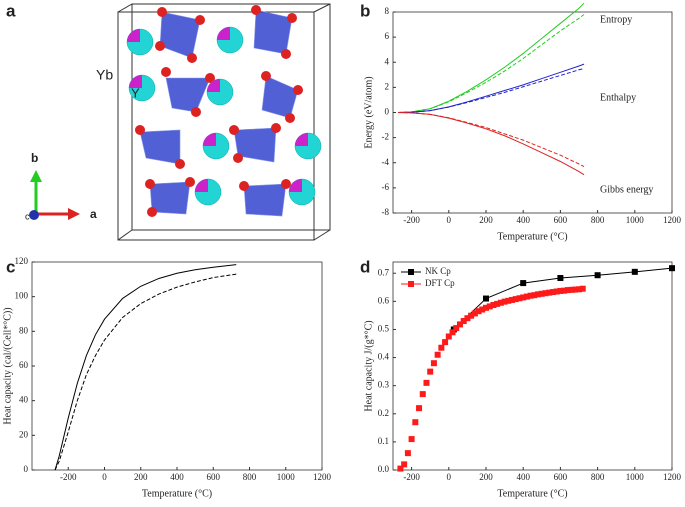 The image size is (685, 507). What do you see at coordinates (384, 357) in the screenshot?
I see `y-tick-label: 0.4` at bounding box center [384, 357].